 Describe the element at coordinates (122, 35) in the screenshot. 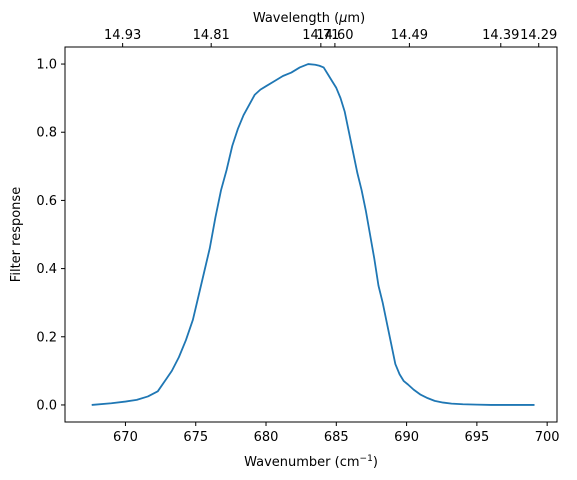

I see `top-tick-label: 14.93` at that location.